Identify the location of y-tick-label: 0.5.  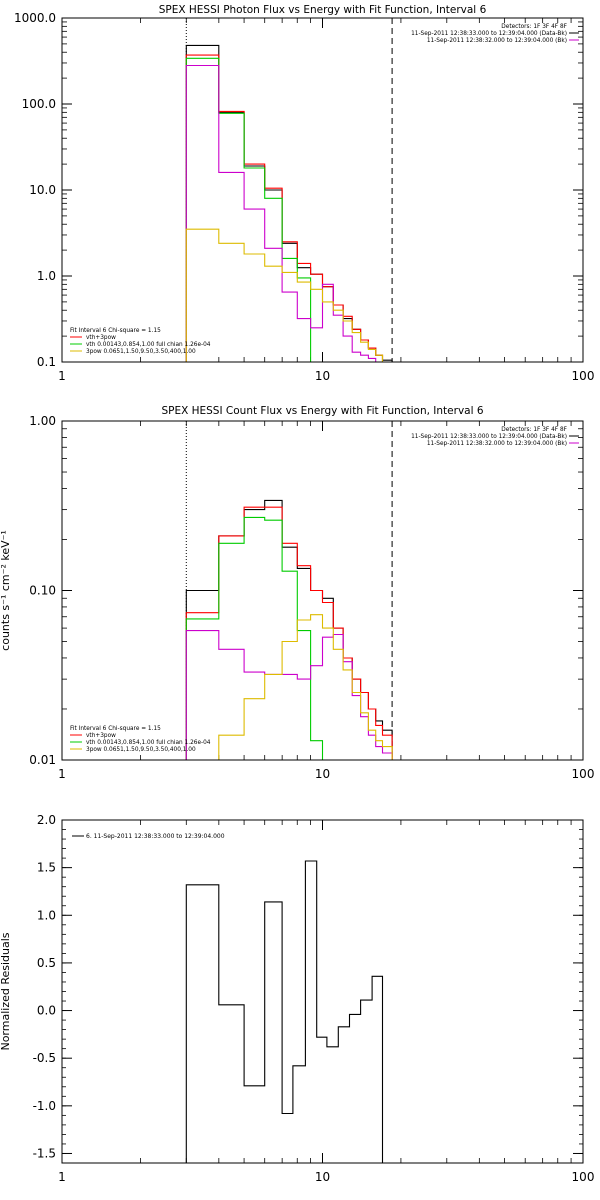
(46, 963).